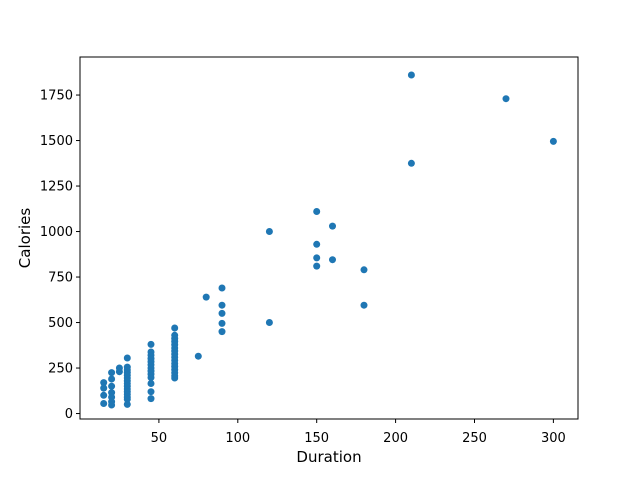  What do you see at coordinates (60, 278) in the screenshot?
I see `y-tick-label: 750` at bounding box center [60, 278].